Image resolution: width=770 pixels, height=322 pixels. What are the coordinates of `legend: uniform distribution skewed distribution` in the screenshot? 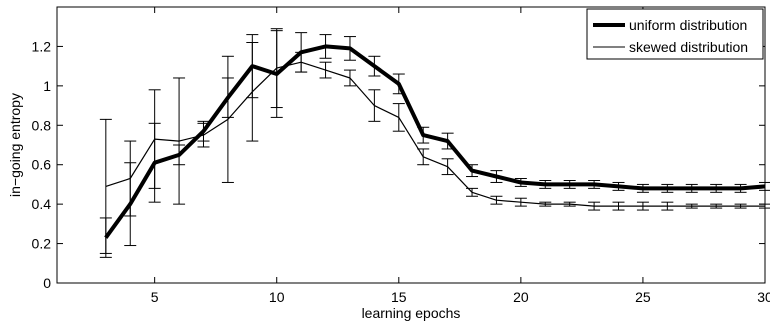 It's located at (675, 34).